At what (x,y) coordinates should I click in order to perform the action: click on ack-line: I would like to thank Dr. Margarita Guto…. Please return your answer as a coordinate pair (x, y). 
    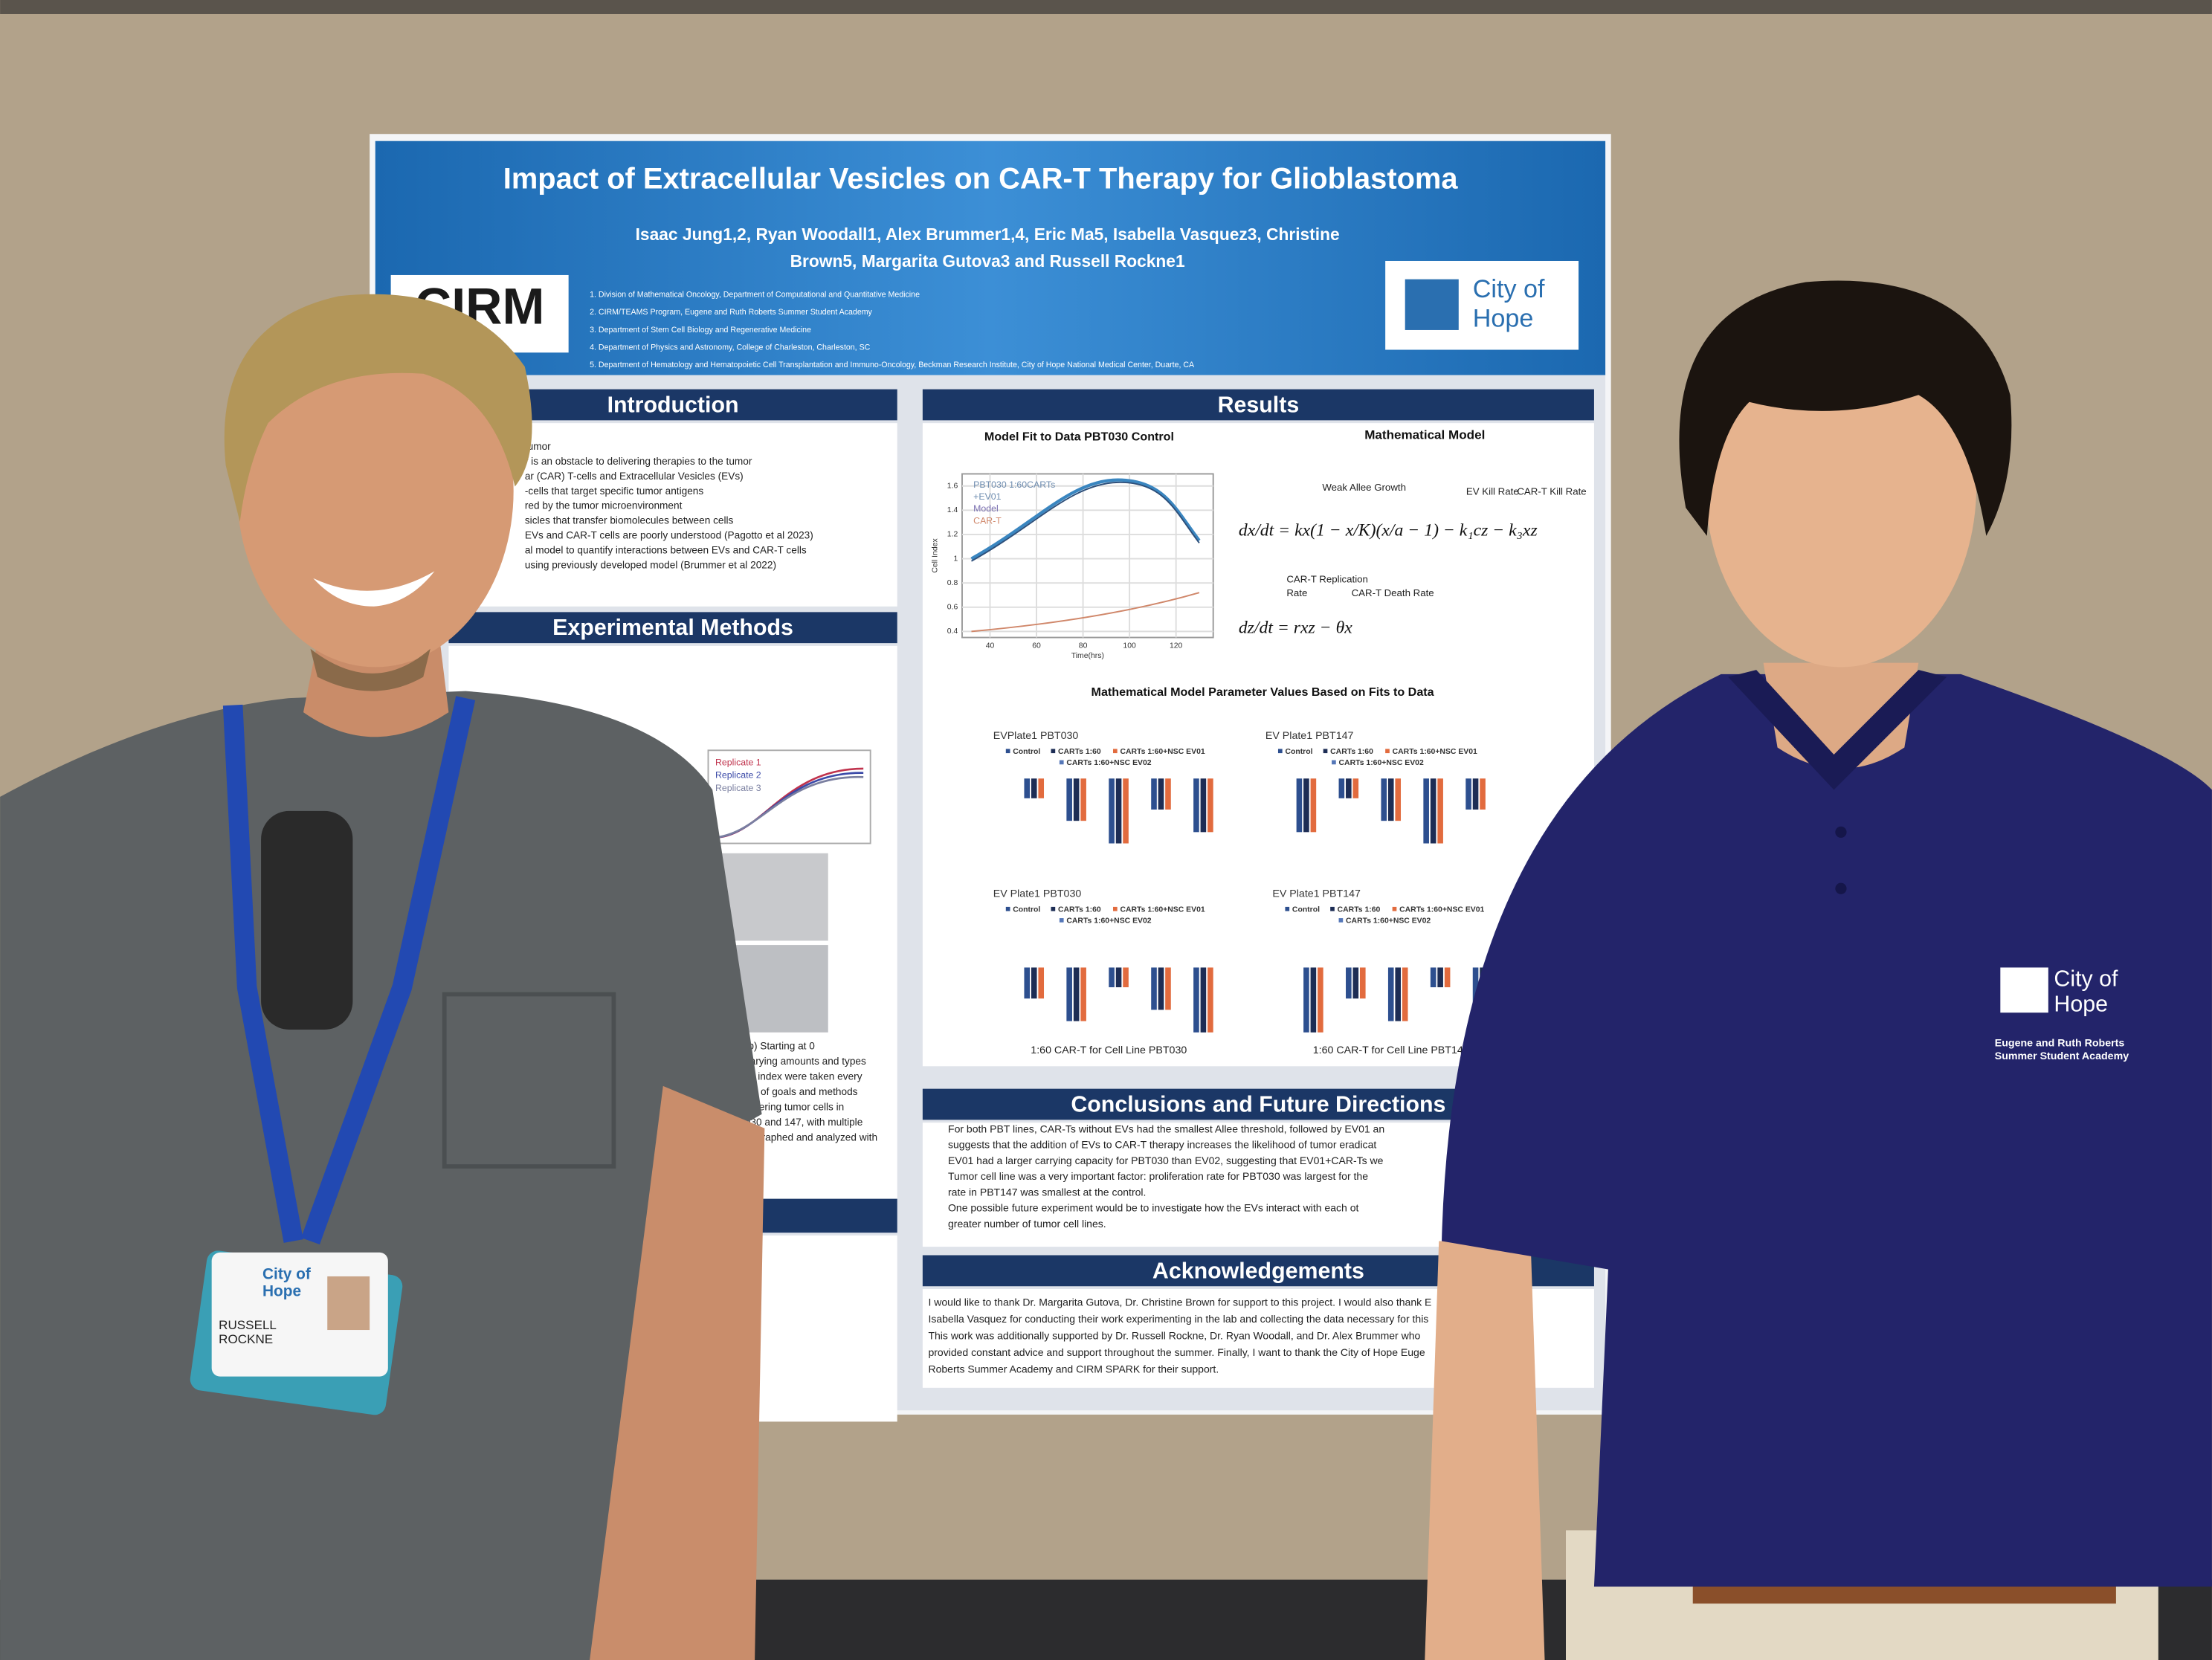
    Looking at the image, I should click on (1179, 1302).